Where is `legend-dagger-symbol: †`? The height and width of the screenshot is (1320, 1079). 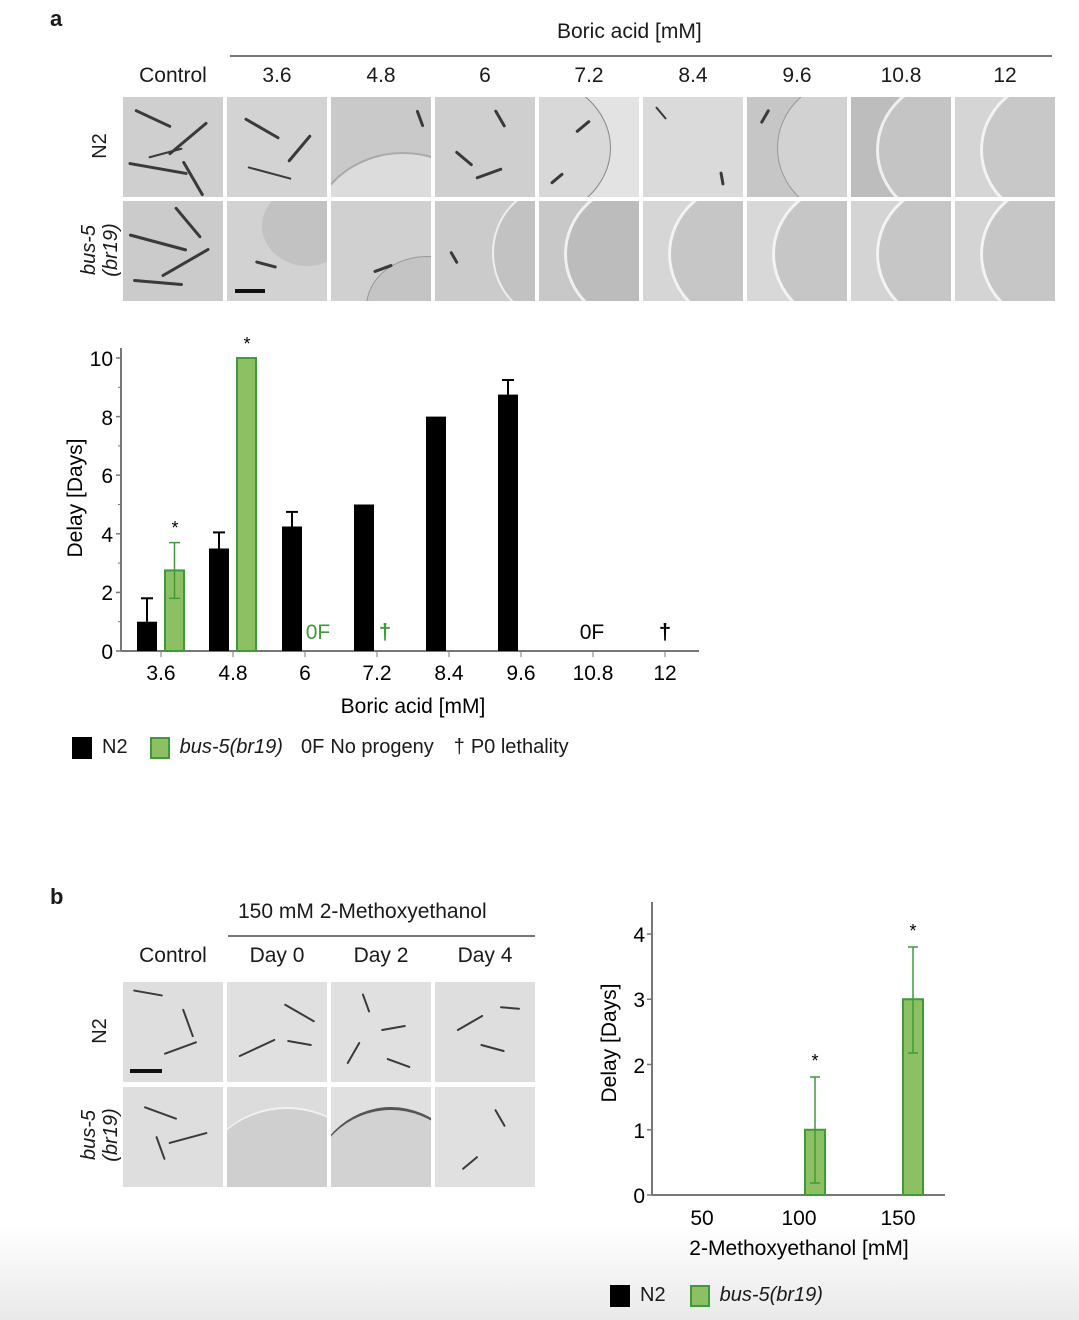 legend-dagger-symbol: † is located at coordinates (459, 747).